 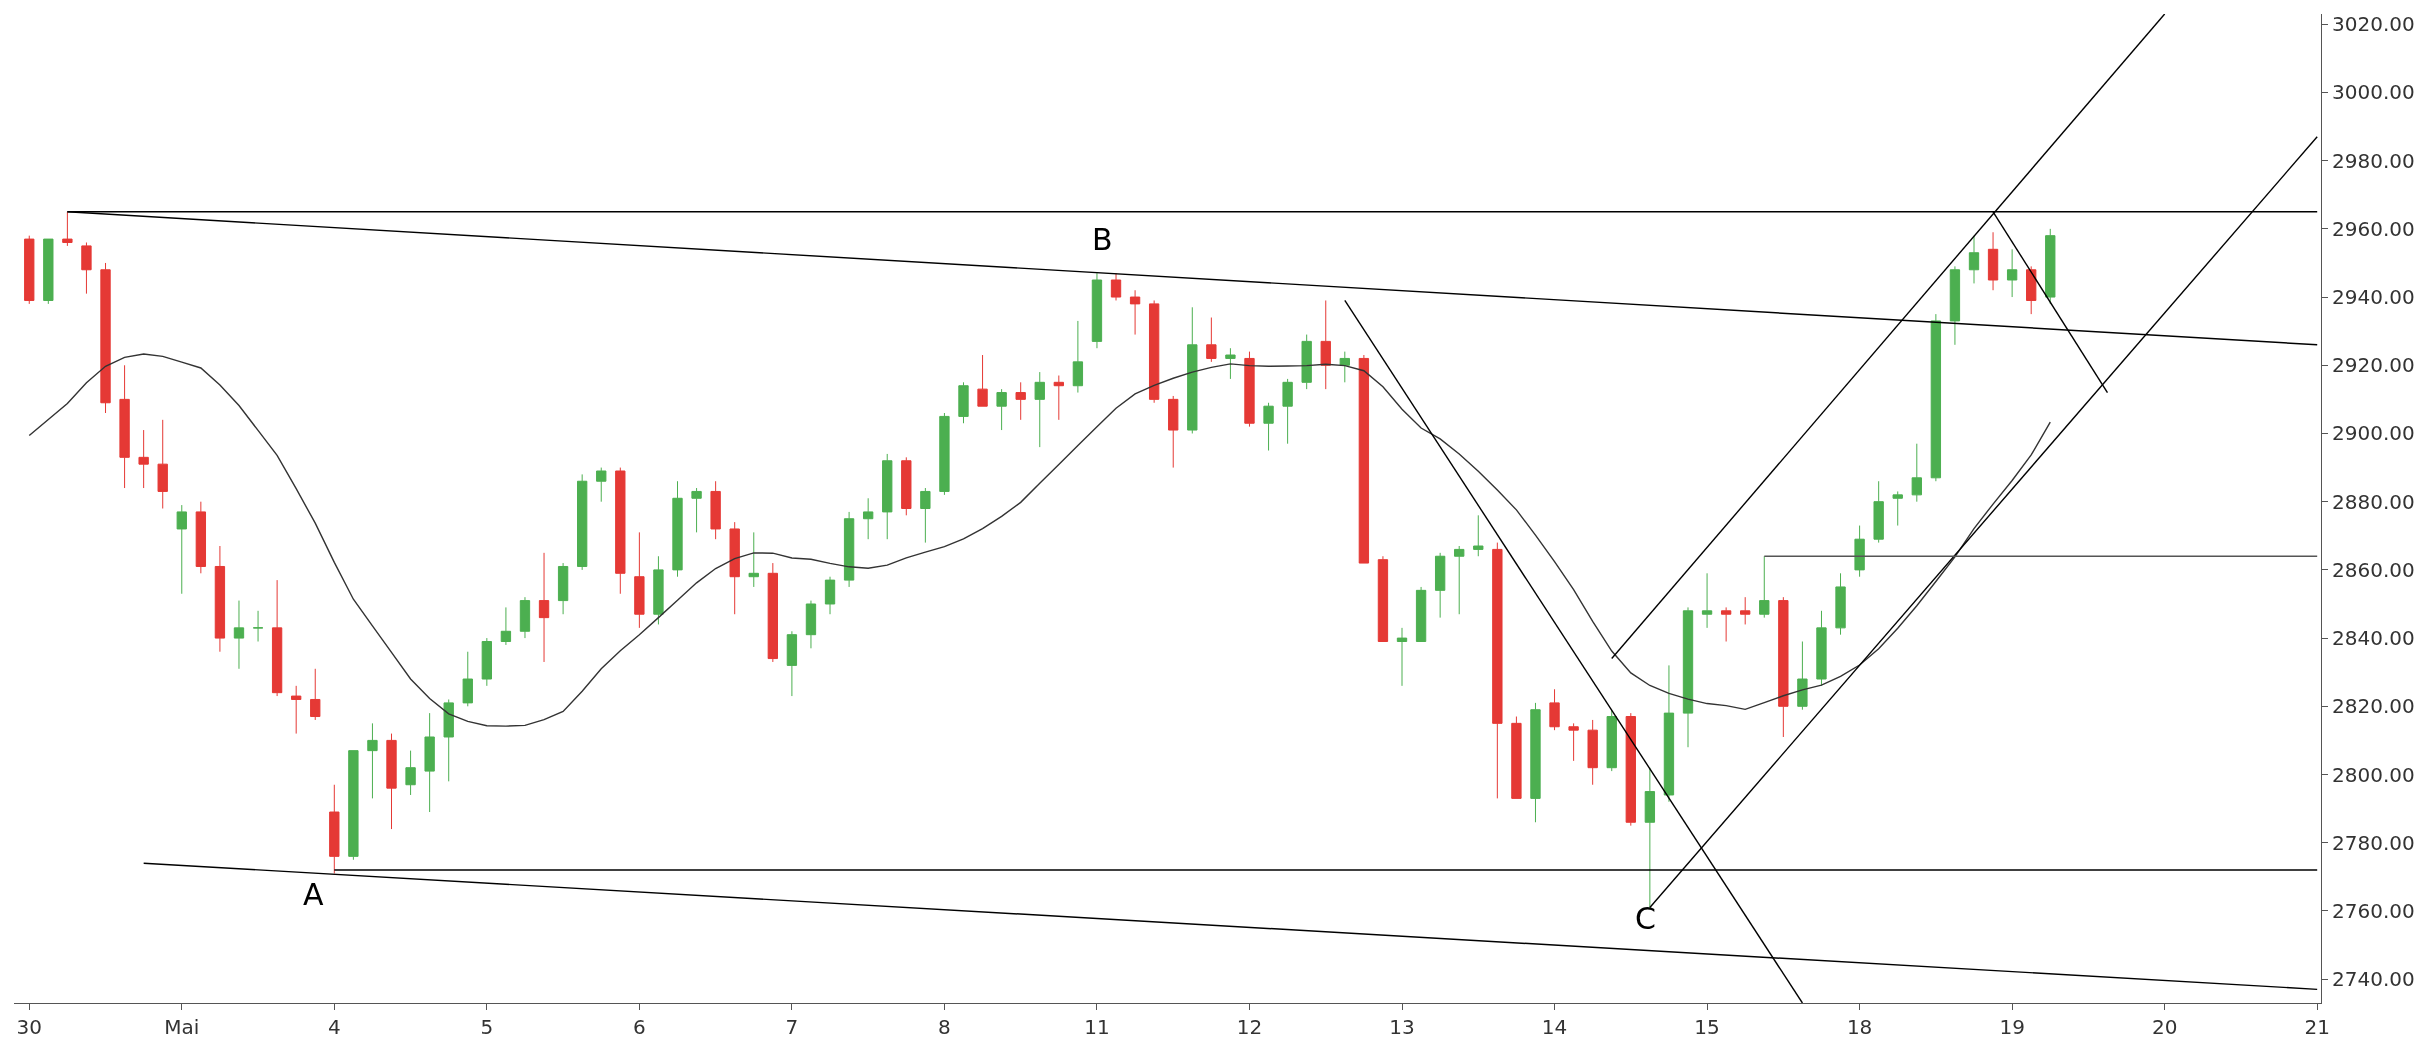 What do you see at coordinates (2373, 501) in the screenshot?
I see `y-tick-label: 2880.00` at bounding box center [2373, 501].